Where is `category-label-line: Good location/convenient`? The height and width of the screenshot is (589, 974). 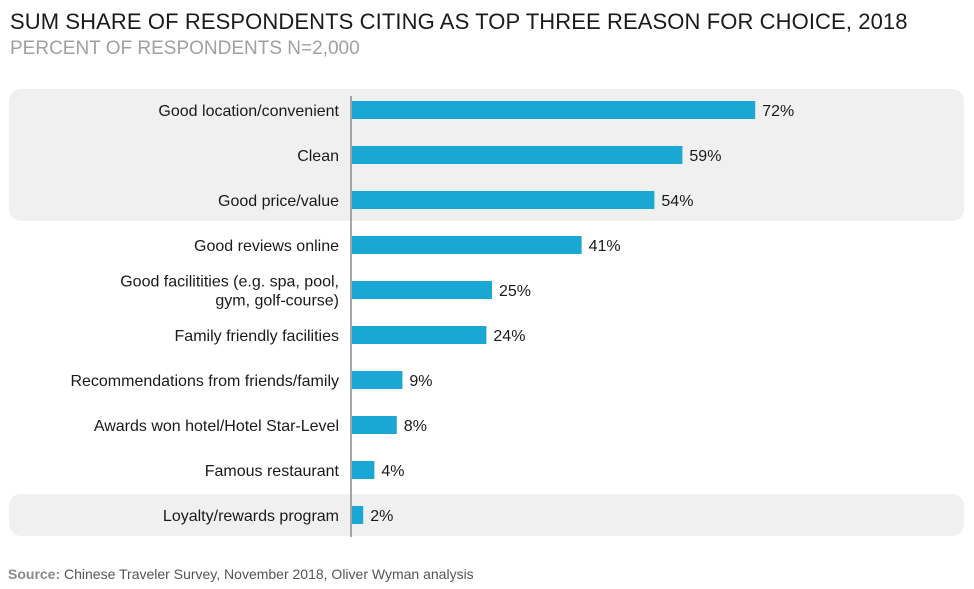
category-label-line: Good location/convenient is located at coordinates (248, 111).